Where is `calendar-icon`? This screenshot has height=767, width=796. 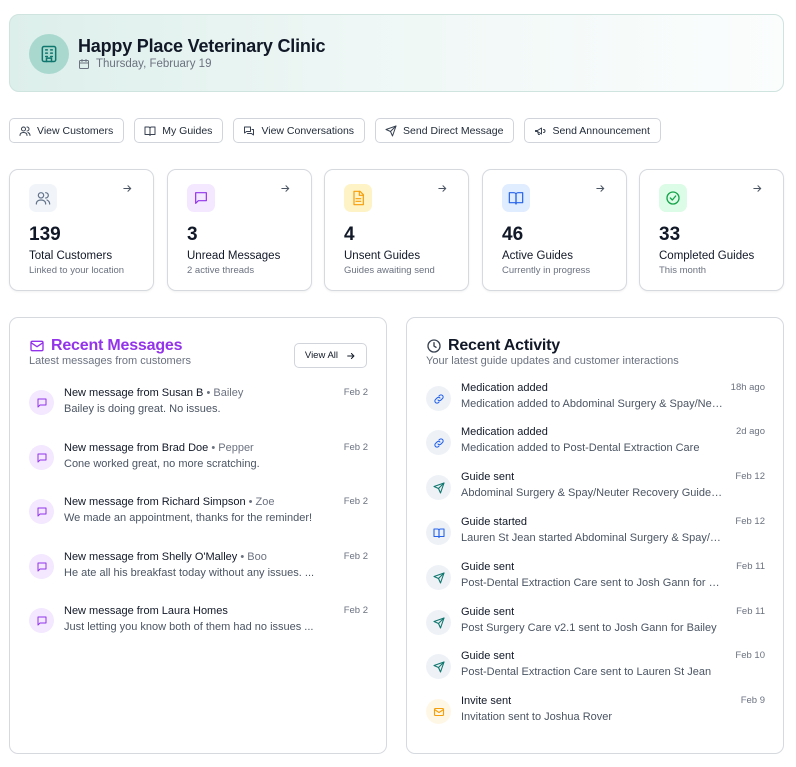 calendar-icon is located at coordinates (84, 64).